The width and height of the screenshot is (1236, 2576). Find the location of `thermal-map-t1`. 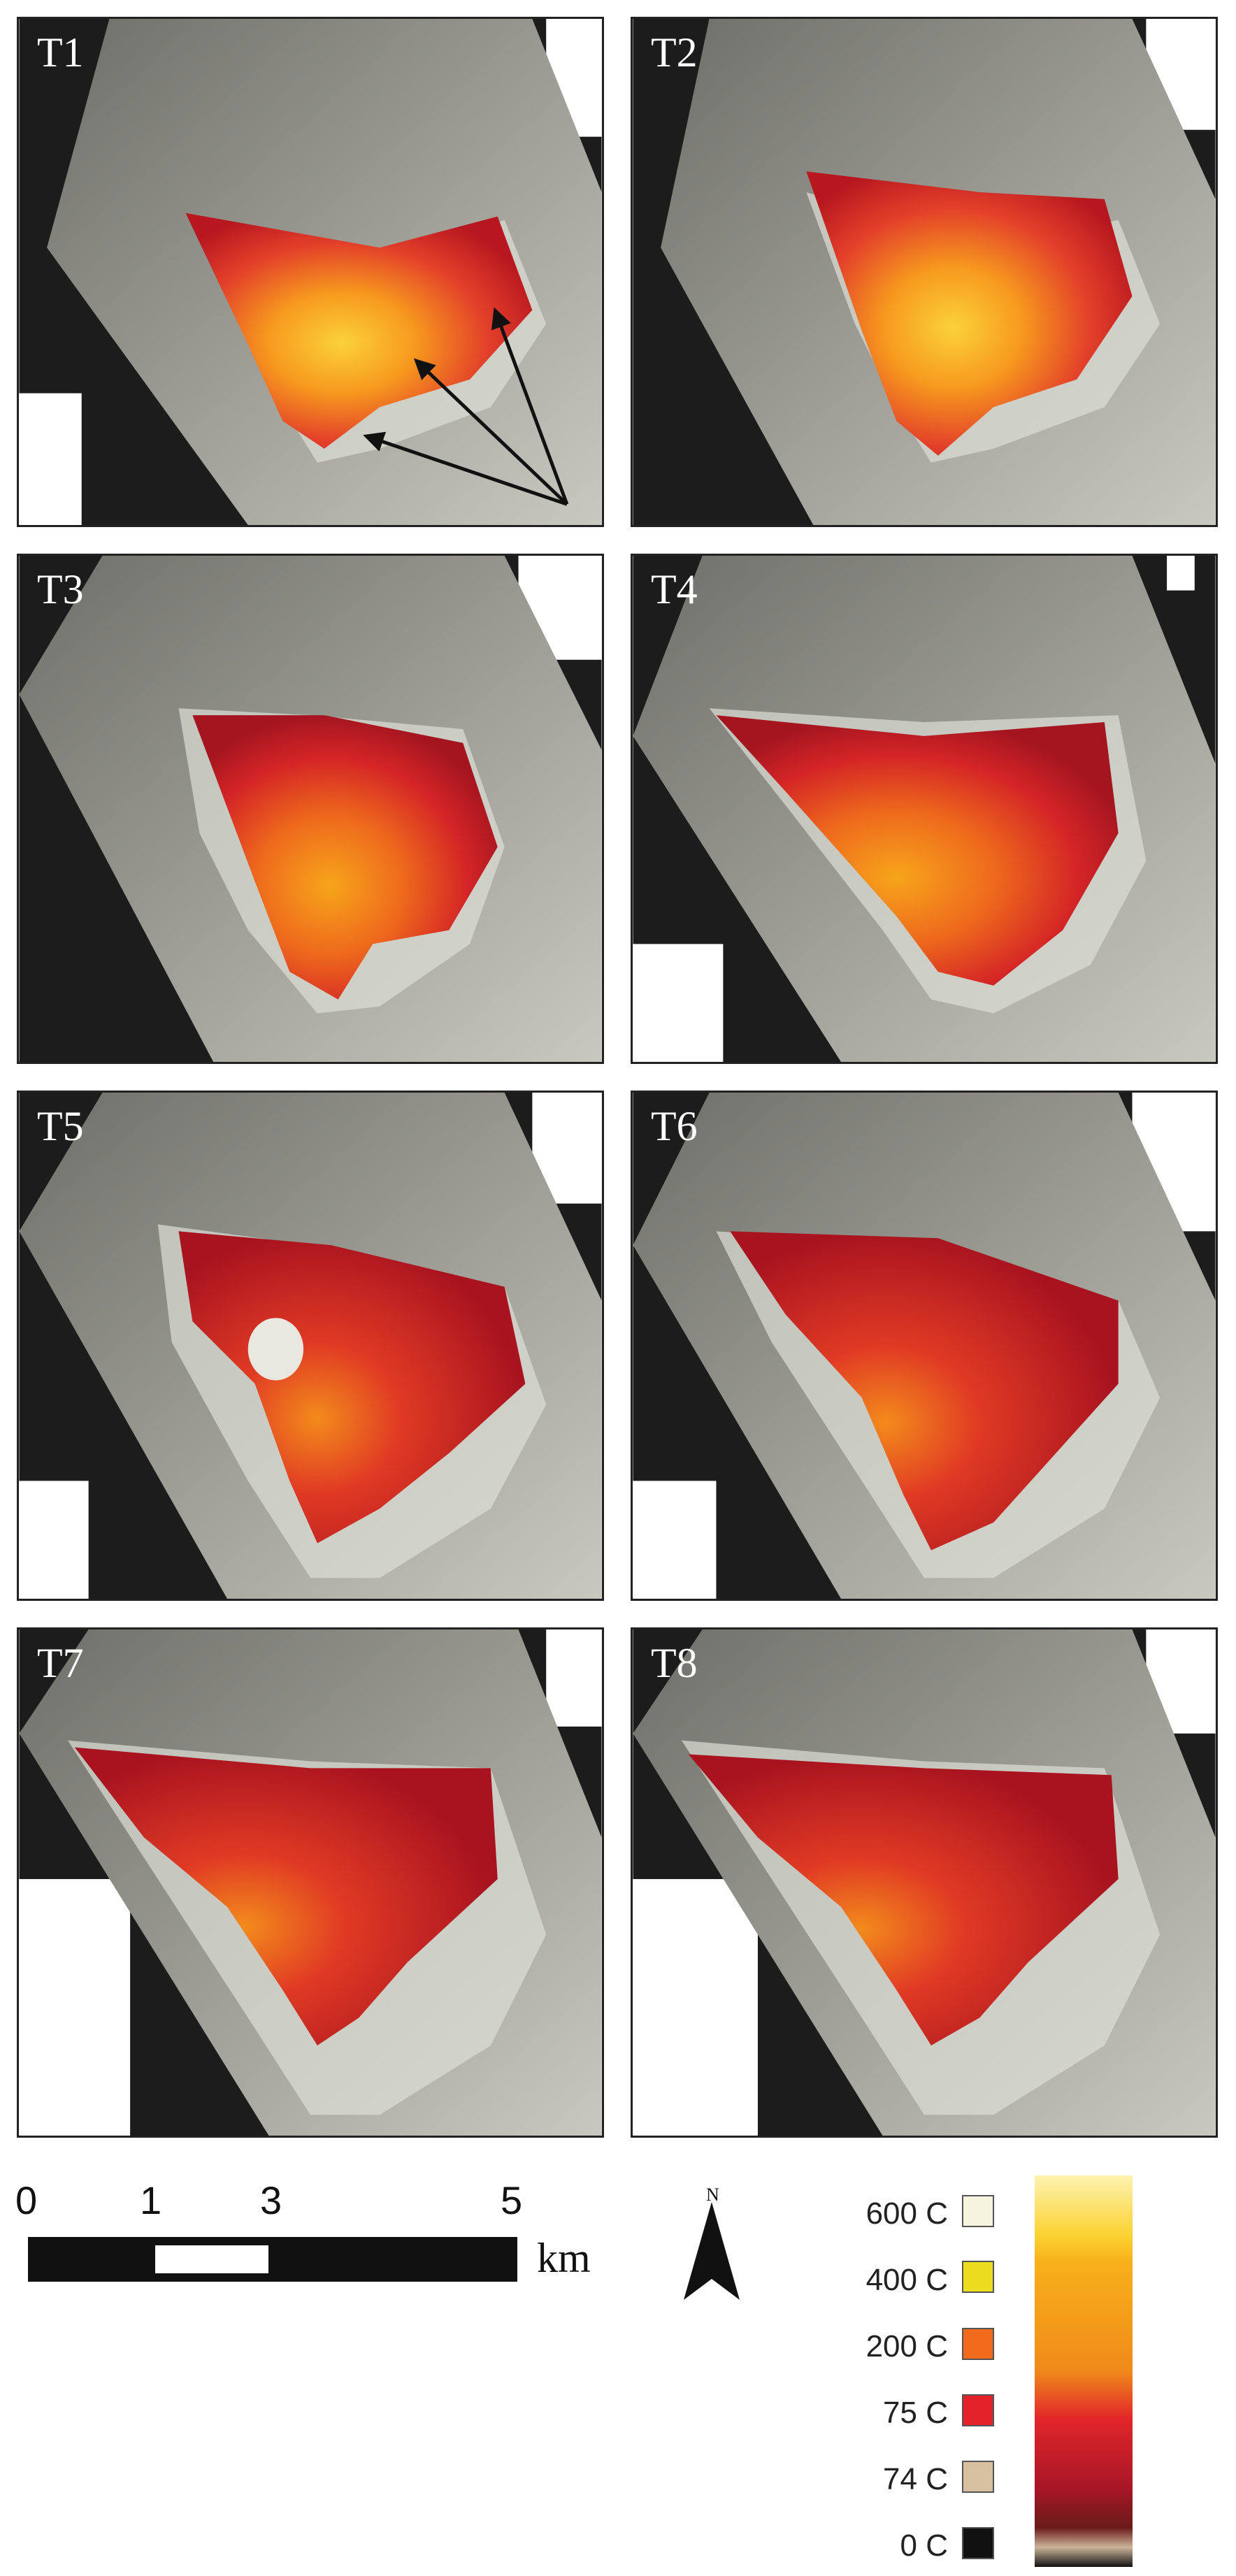

thermal-map-t1 is located at coordinates (310, 272).